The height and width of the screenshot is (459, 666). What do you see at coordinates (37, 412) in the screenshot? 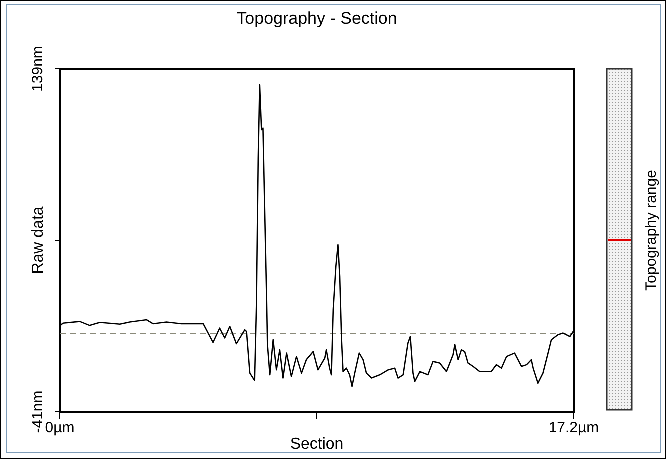
I see `y-tick-label: -41nm` at bounding box center [37, 412].